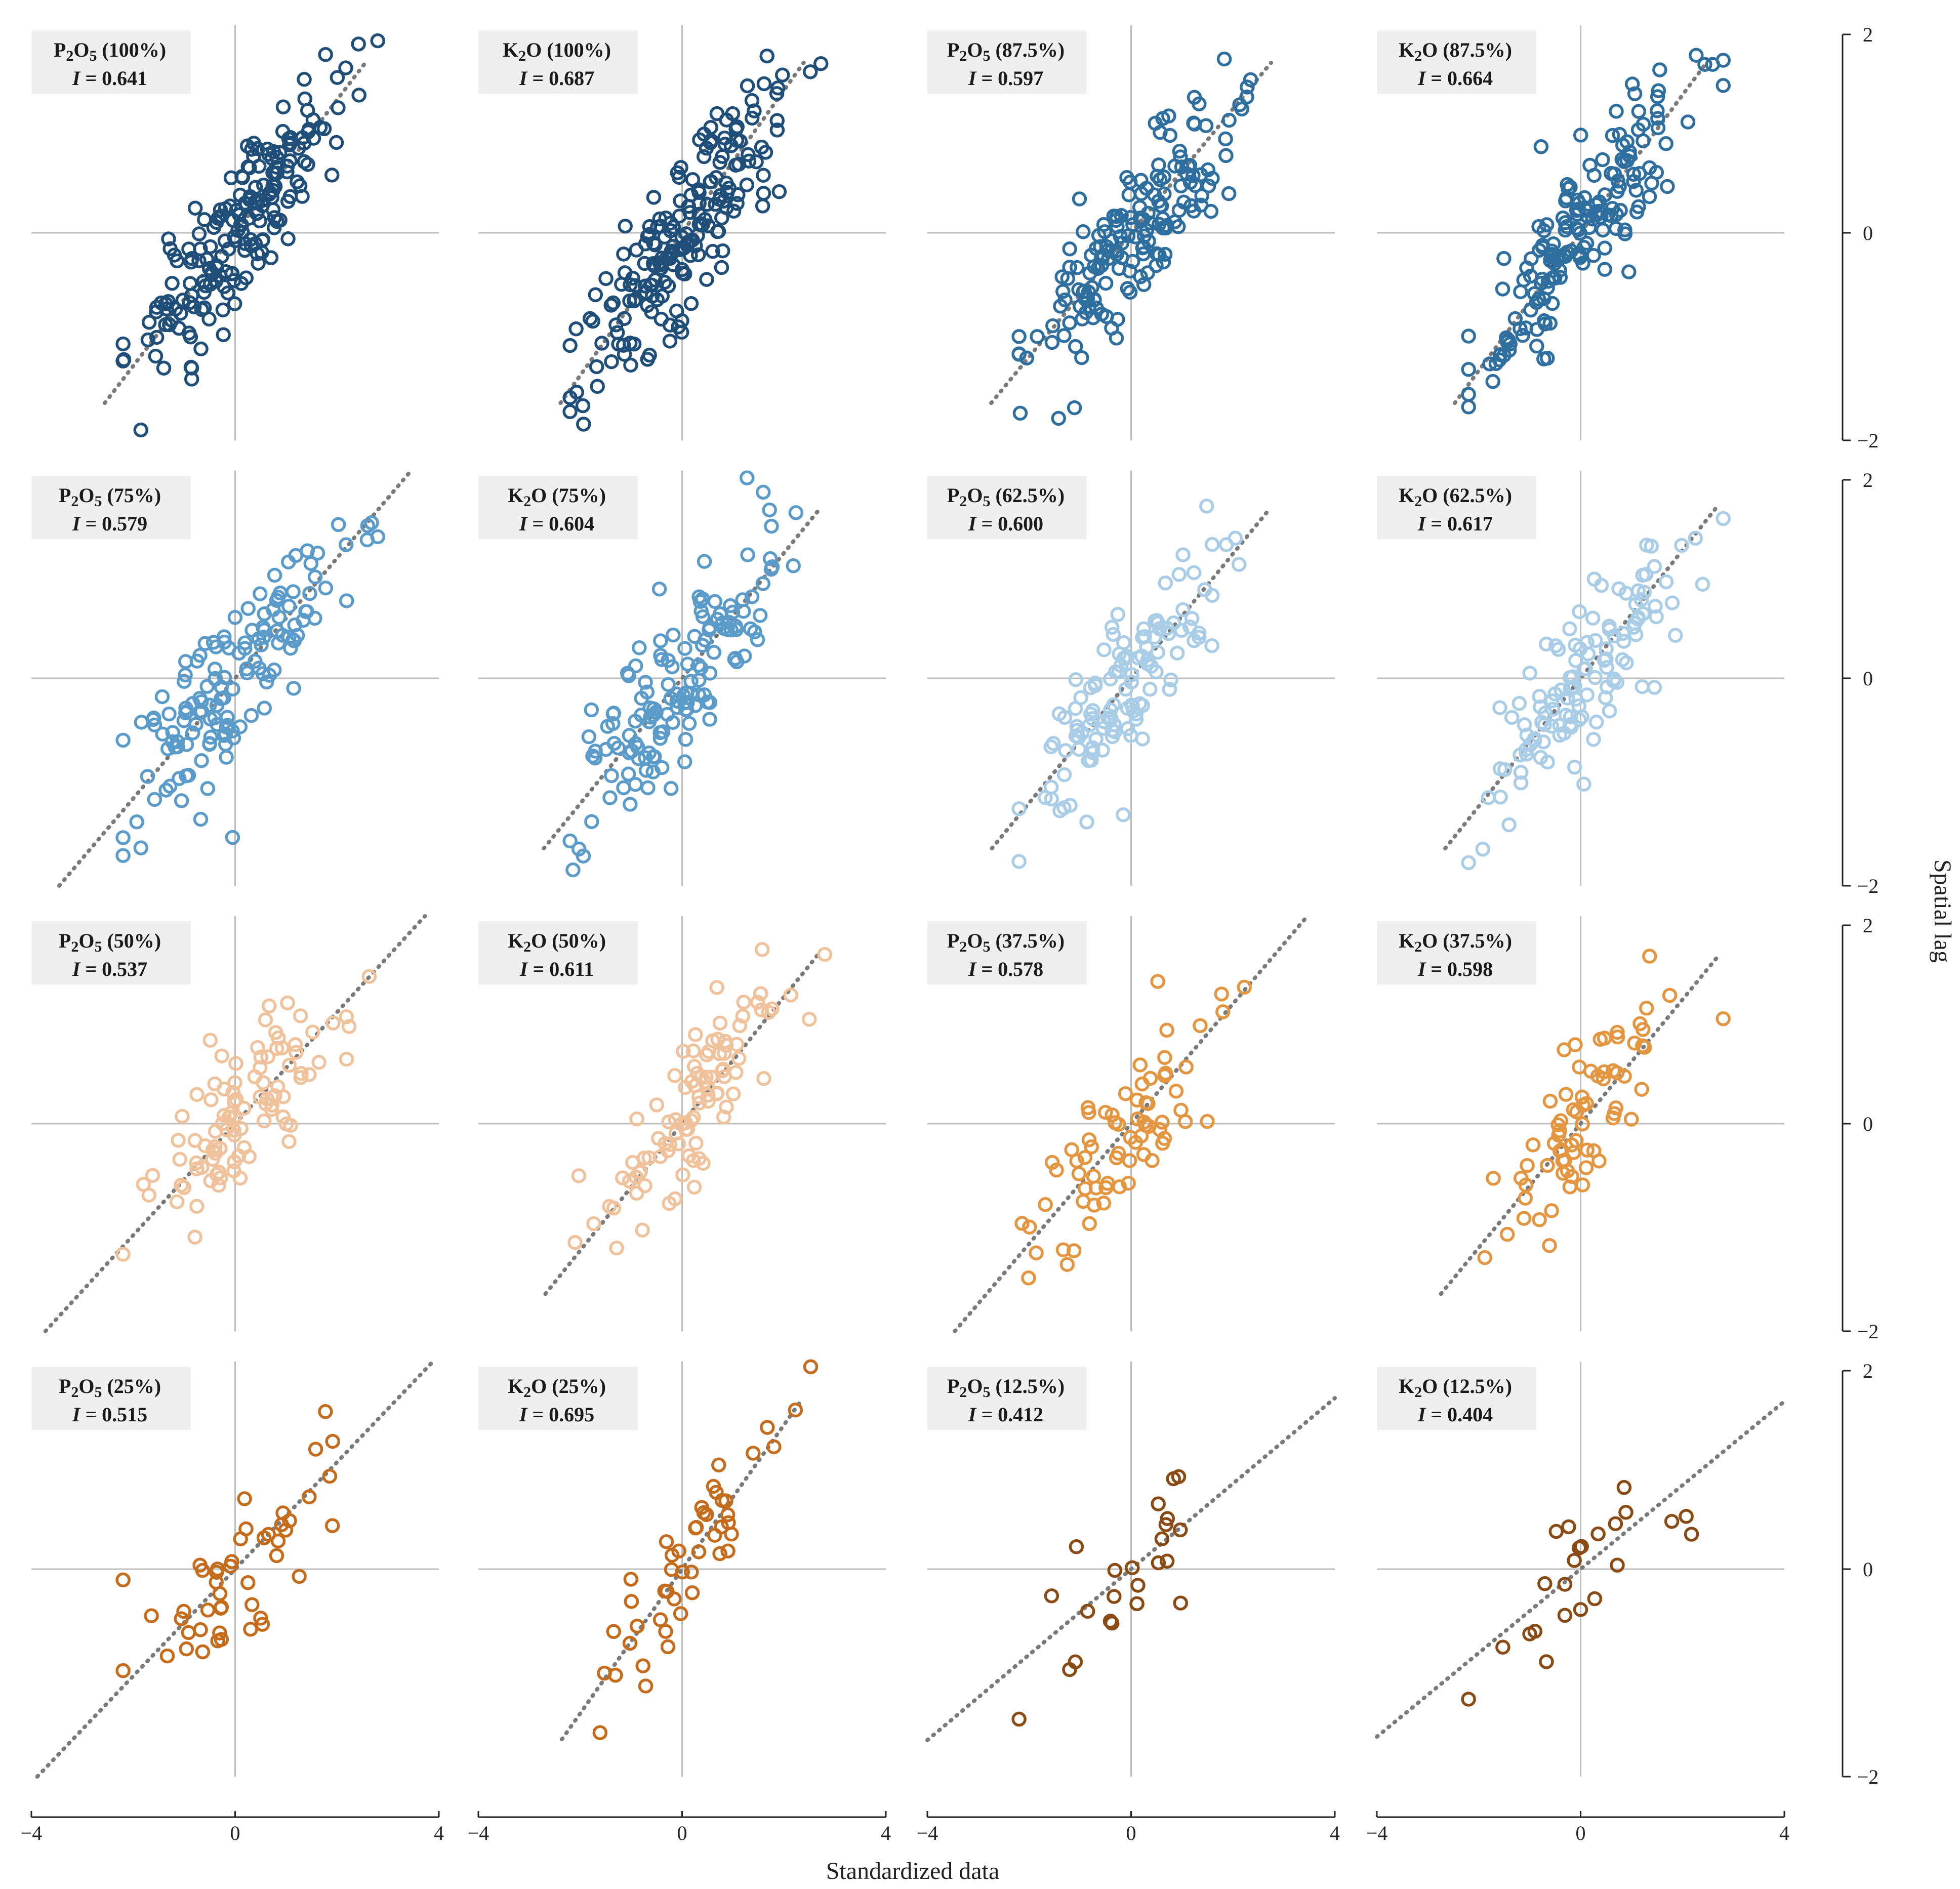 The height and width of the screenshot is (1889, 1960). I want to click on morans-i-value: I = 0.515, so click(109, 1414).